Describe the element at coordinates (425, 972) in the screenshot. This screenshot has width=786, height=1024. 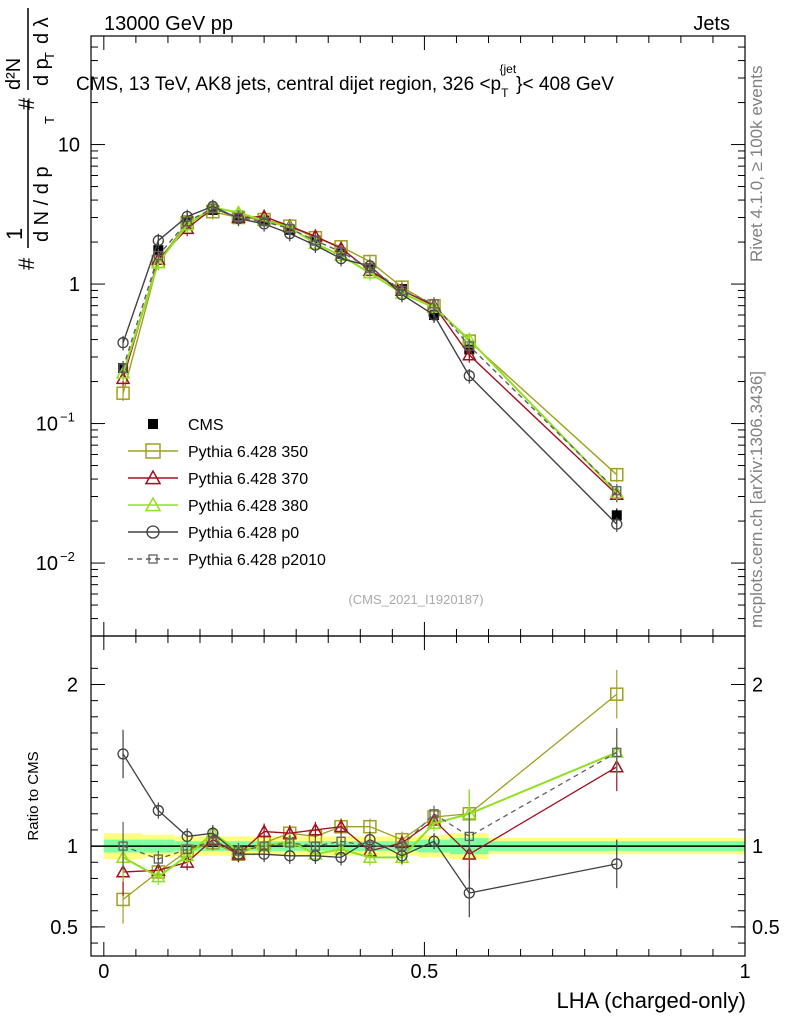
I see `xtick-label: 0.5` at that location.